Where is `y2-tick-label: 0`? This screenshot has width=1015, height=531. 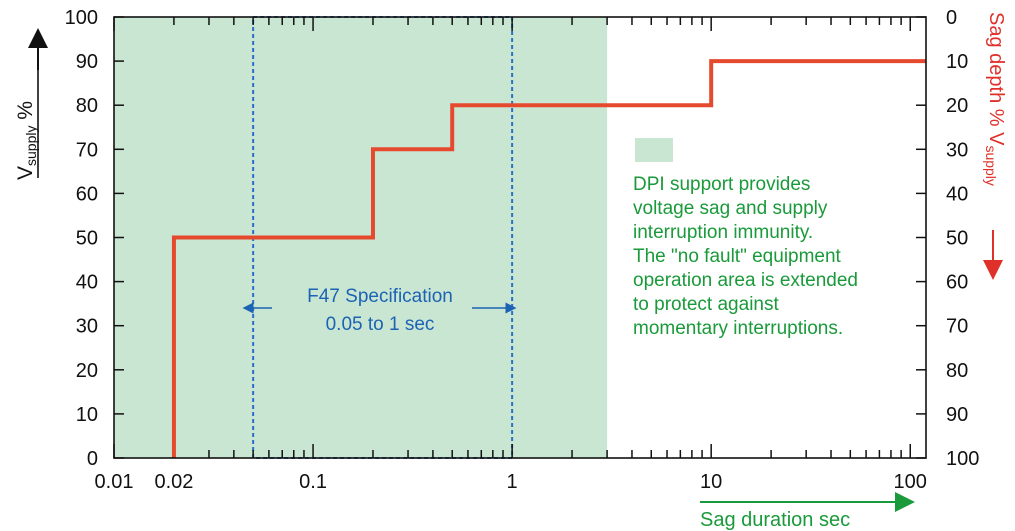 y2-tick-label: 0 is located at coordinates (951, 18).